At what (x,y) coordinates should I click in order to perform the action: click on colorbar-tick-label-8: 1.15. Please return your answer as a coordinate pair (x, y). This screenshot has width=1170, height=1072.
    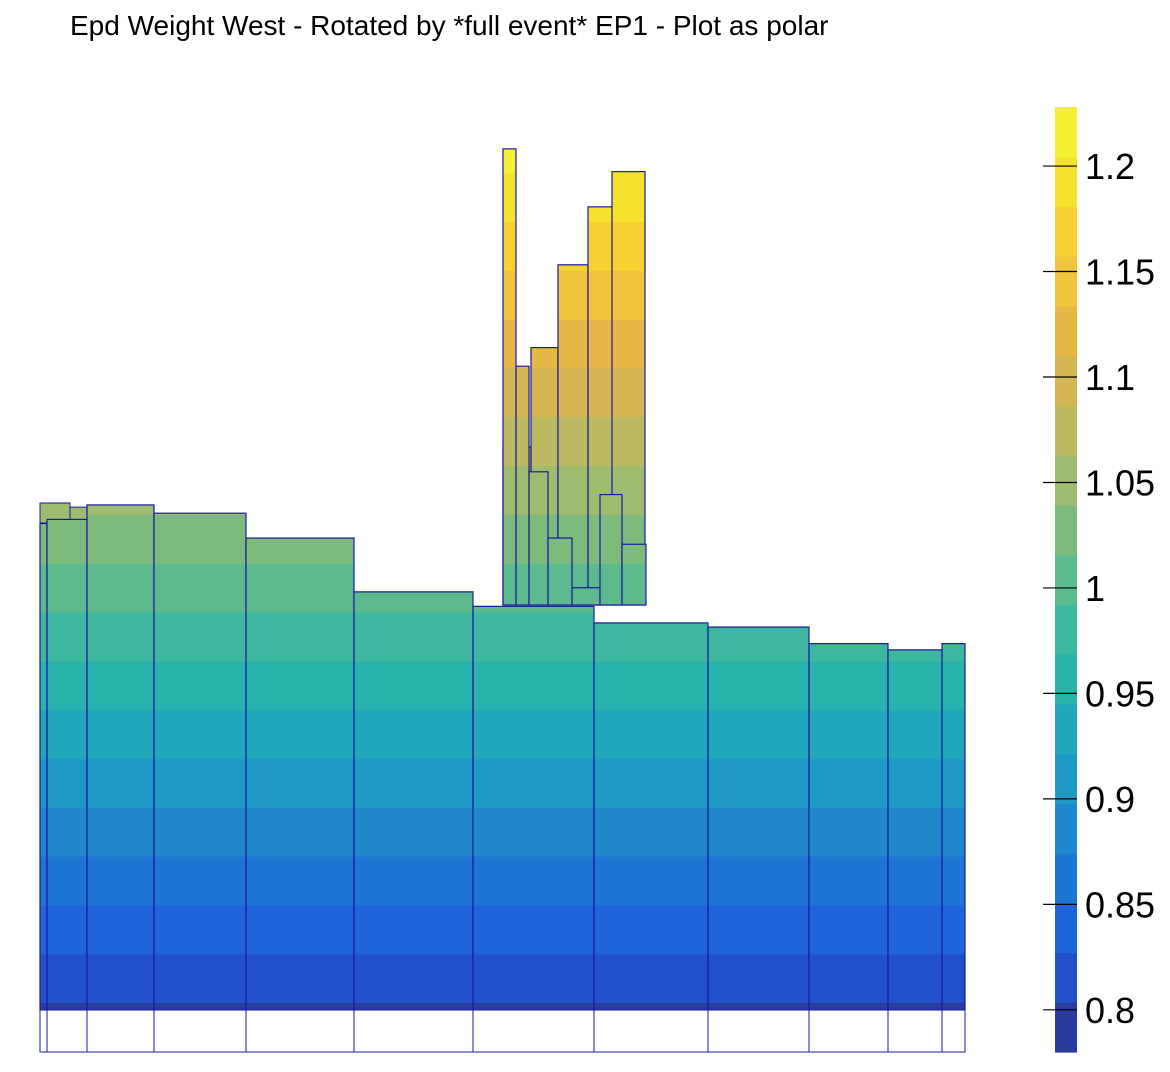
    Looking at the image, I should click on (1120, 272).